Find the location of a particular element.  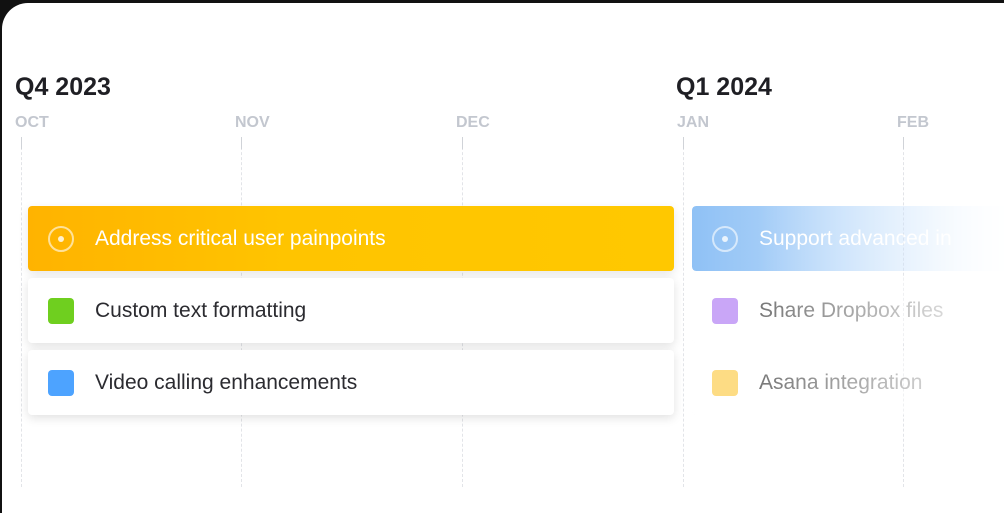

roadmap-feature-item: Share Dropbox files is located at coordinates (848, 310).